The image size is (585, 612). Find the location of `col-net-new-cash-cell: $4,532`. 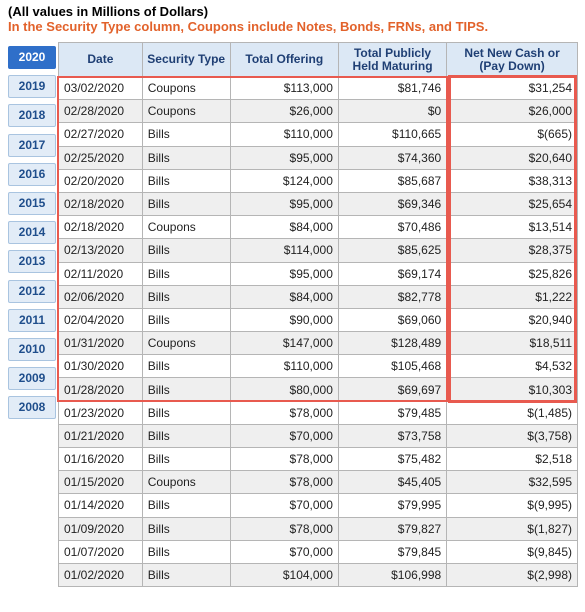

col-net-new-cash-cell: $4,532 is located at coordinates (512, 366).